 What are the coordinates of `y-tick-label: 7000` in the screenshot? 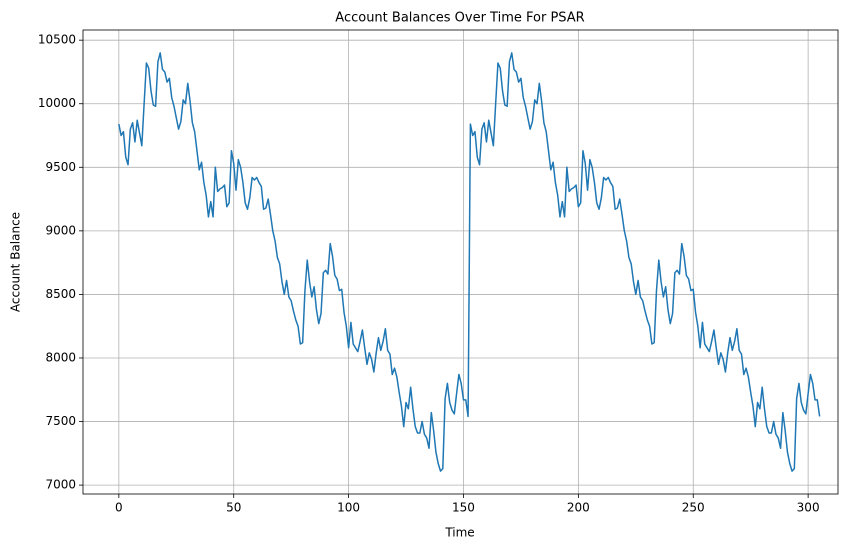 It's located at (60, 485).